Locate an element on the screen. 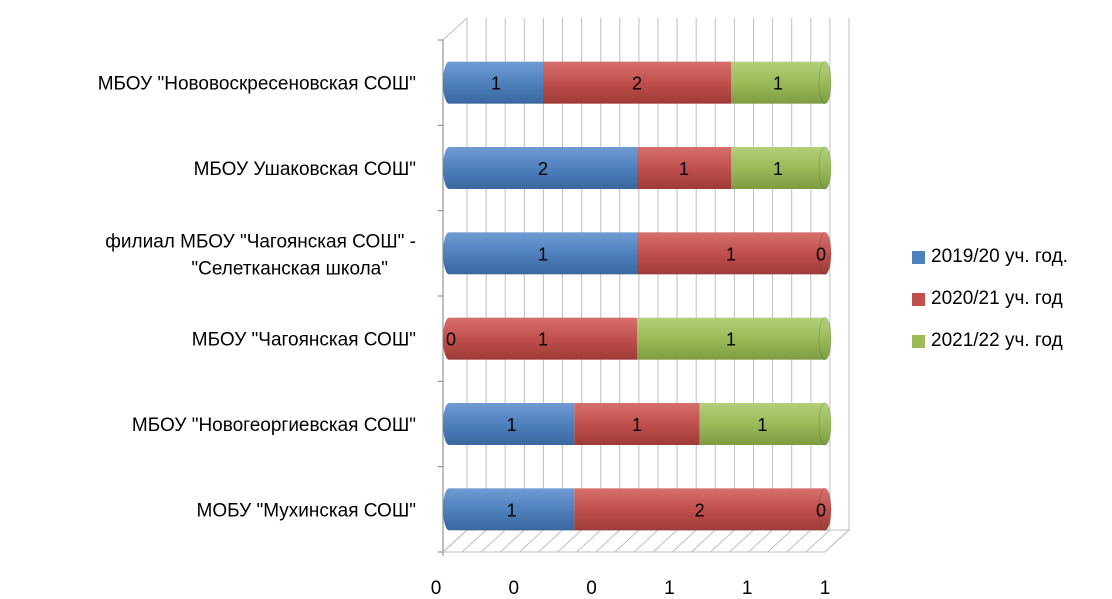 The height and width of the screenshot is (599, 1112). legend-item: 2019/20 уч. год. is located at coordinates (990, 257).